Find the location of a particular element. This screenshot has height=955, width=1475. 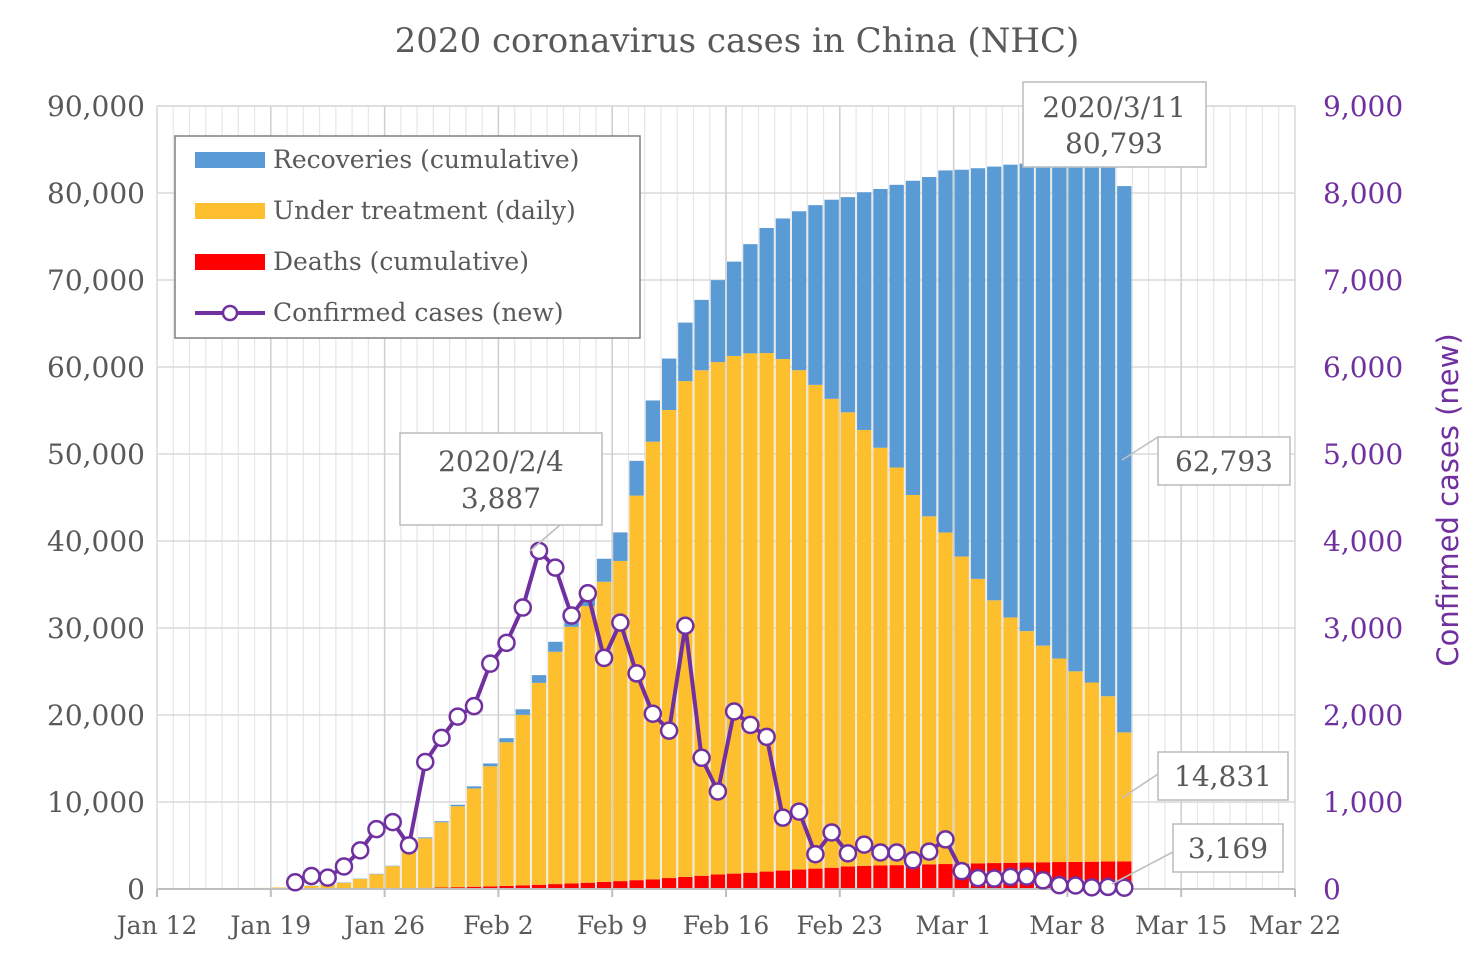

y-right-tick-label: 2,000 is located at coordinates (1363, 715).